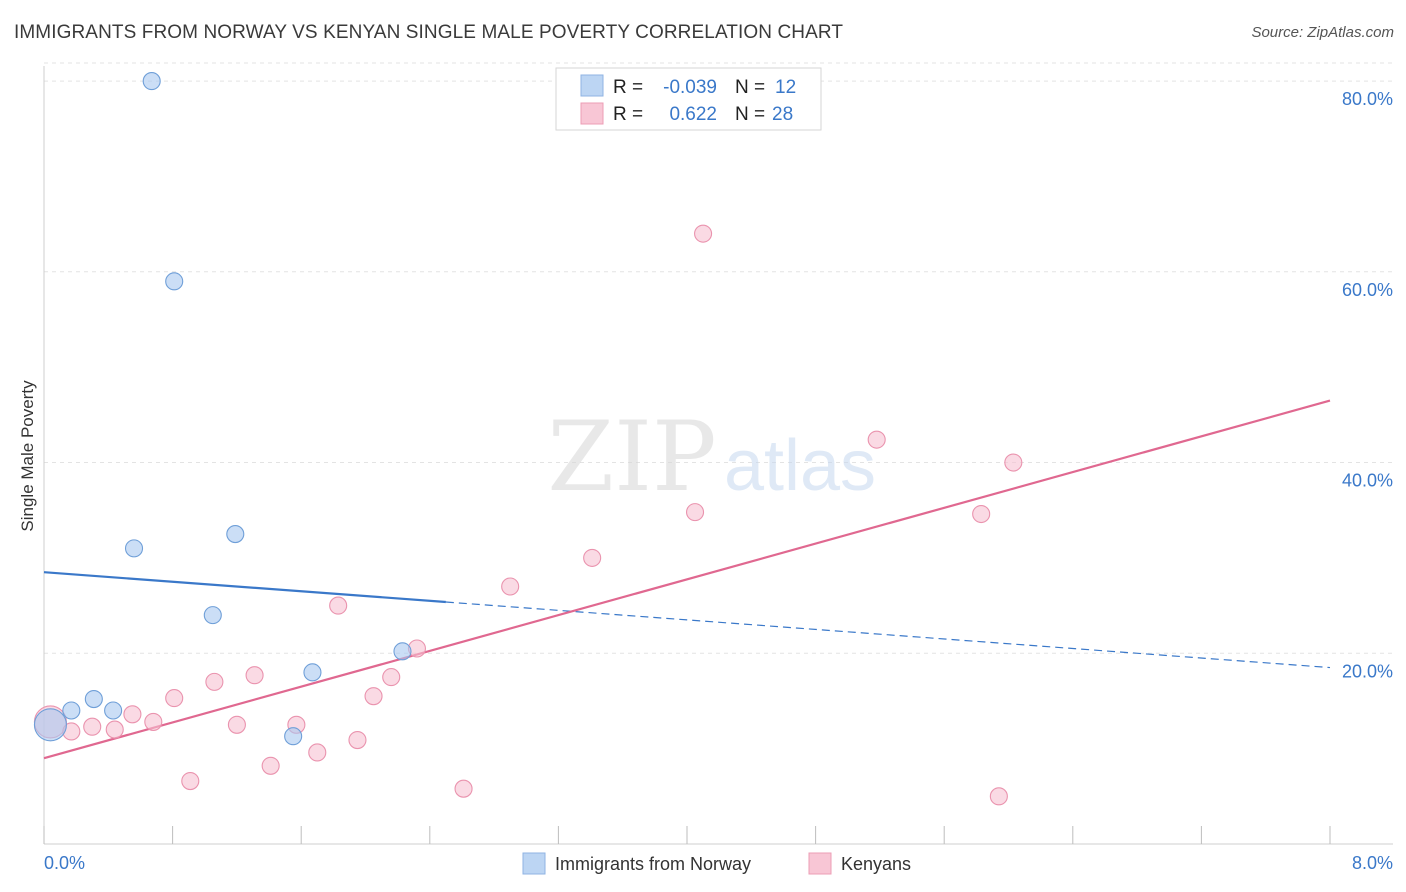 The height and width of the screenshot is (892, 1406). Describe the element at coordinates (800, 466) in the screenshot. I see `watermark-atlas: atlas` at that location.